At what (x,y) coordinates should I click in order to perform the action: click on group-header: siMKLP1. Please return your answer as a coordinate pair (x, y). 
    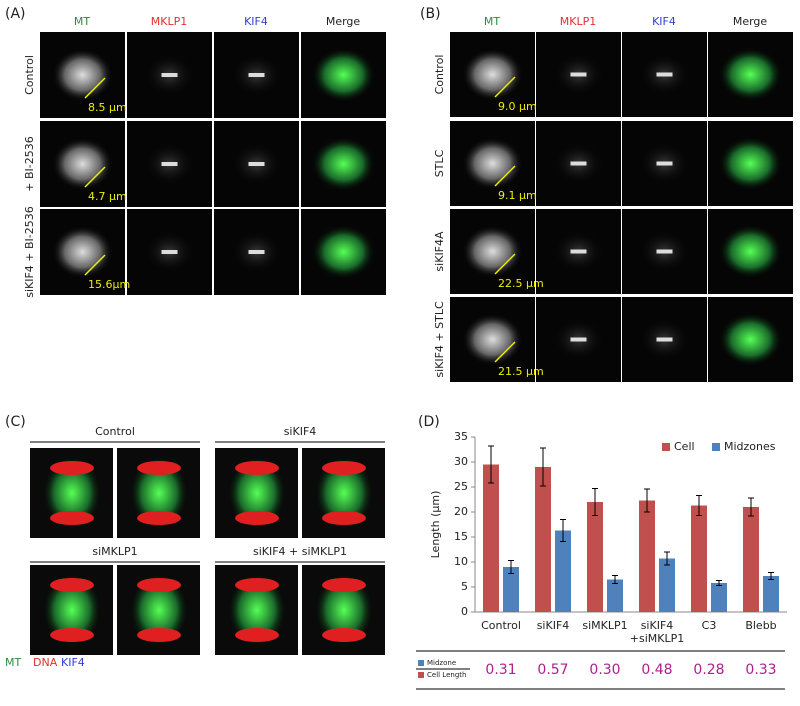
    Looking at the image, I should click on (114, 551).